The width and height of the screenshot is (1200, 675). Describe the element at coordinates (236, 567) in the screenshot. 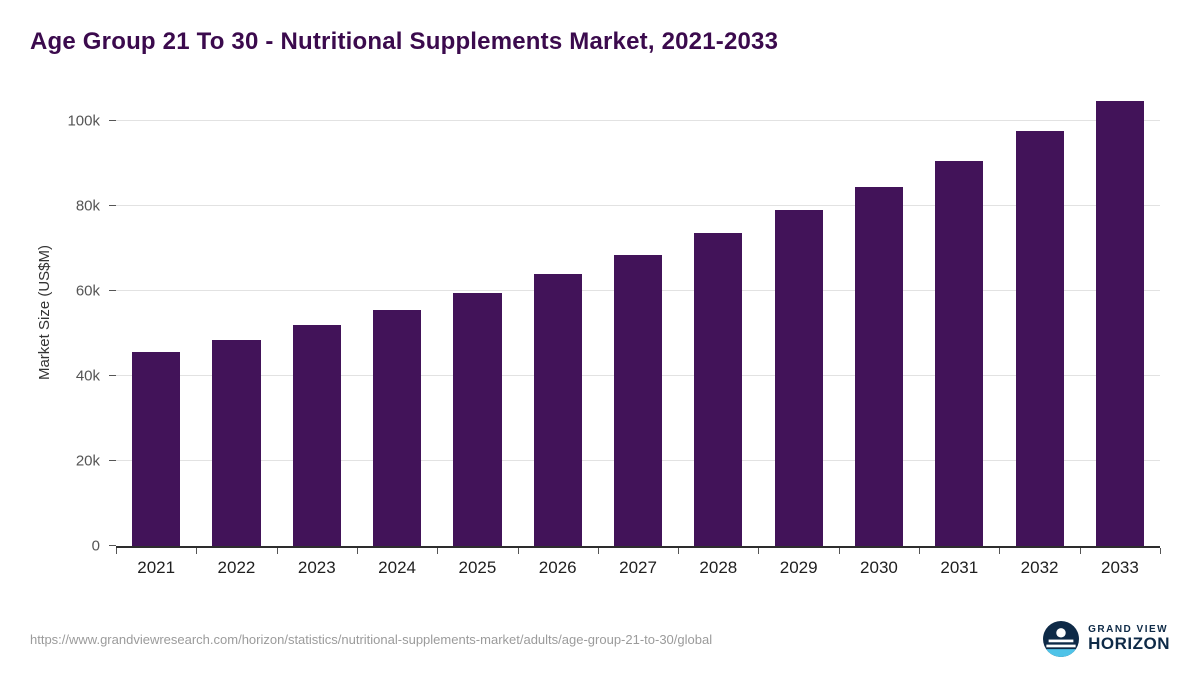

I see `x-tick-label: 2022` at that location.